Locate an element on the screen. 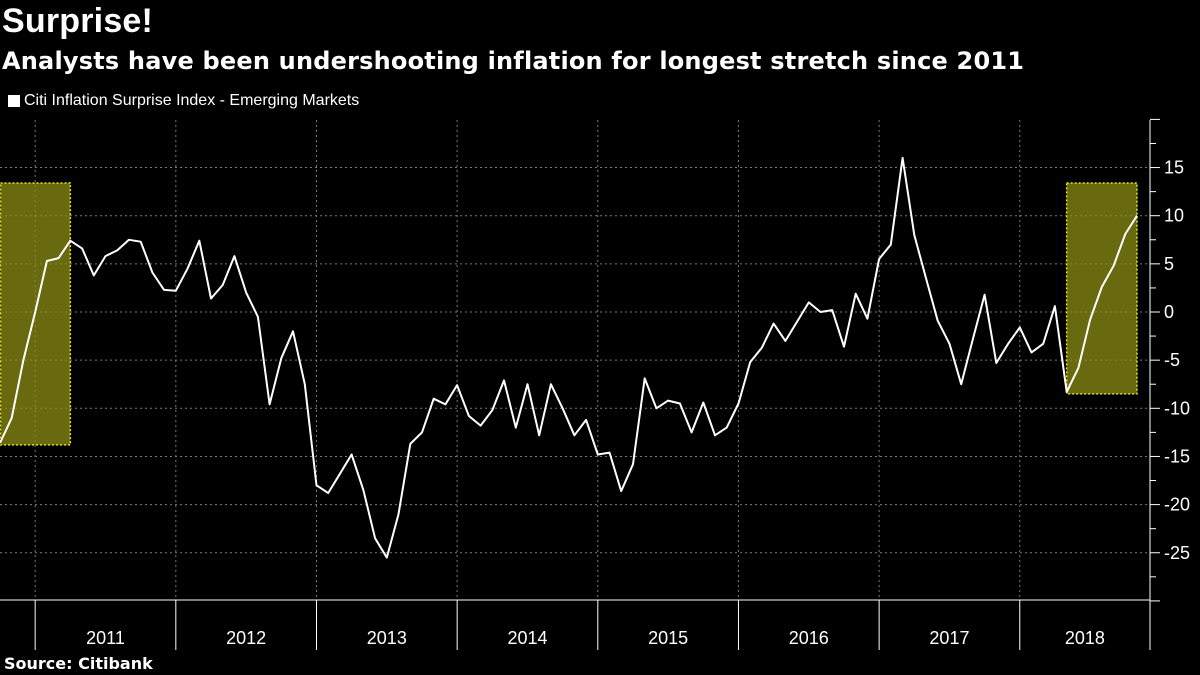 This screenshot has width=1200, height=675. y-tick-label: -25 is located at coordinates (1177, 553).